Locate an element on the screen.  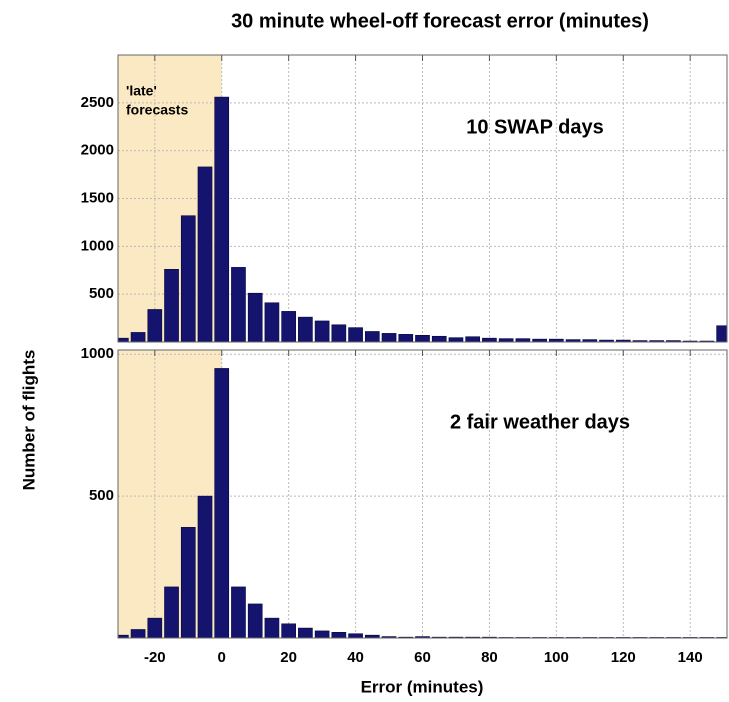
y-axis-label: Number of flights is located at coordinates (28, 420).